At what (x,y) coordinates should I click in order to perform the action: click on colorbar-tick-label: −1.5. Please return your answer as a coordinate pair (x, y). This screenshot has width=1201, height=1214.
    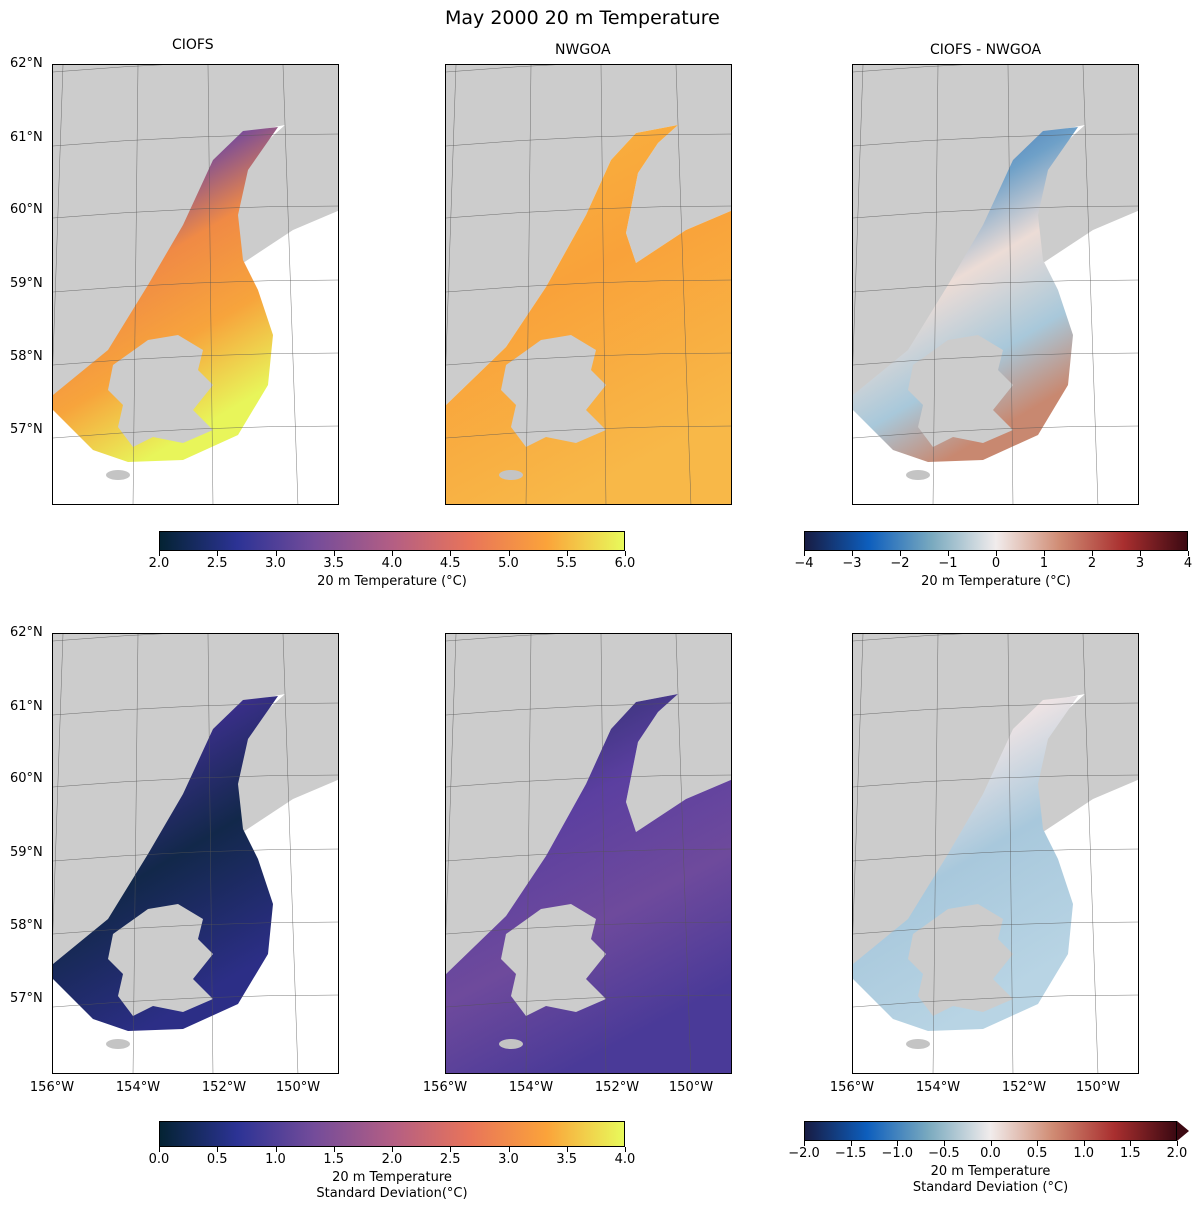
    Looking at the image, I should click on (850, 1153).